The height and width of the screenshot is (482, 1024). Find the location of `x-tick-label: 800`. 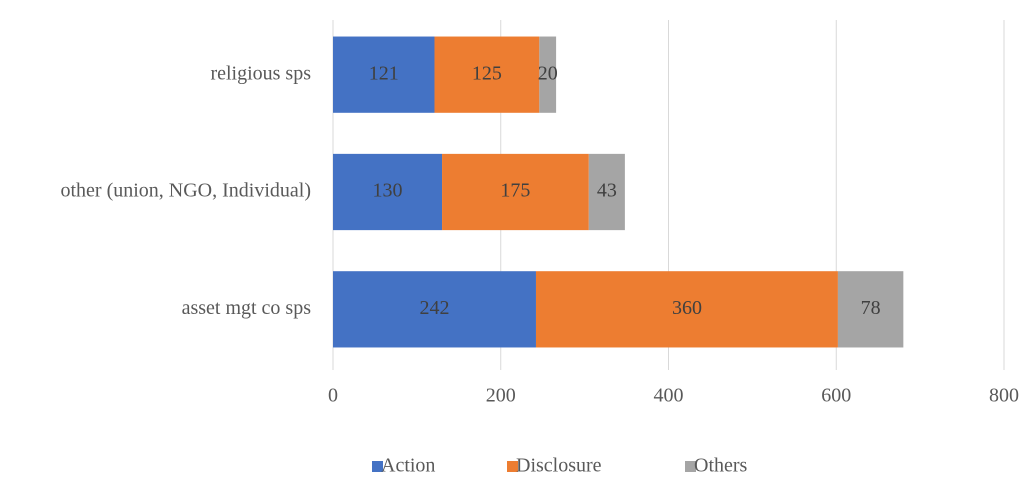

x-tick-label: 800 is located at coordinates (1004, 396).